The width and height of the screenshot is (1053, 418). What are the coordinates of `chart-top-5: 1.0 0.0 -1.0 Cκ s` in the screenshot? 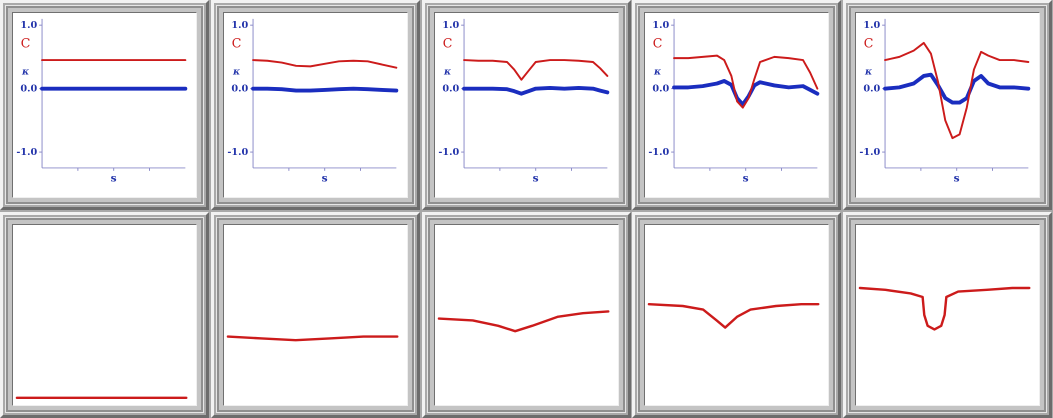 It's located at (945, 101).